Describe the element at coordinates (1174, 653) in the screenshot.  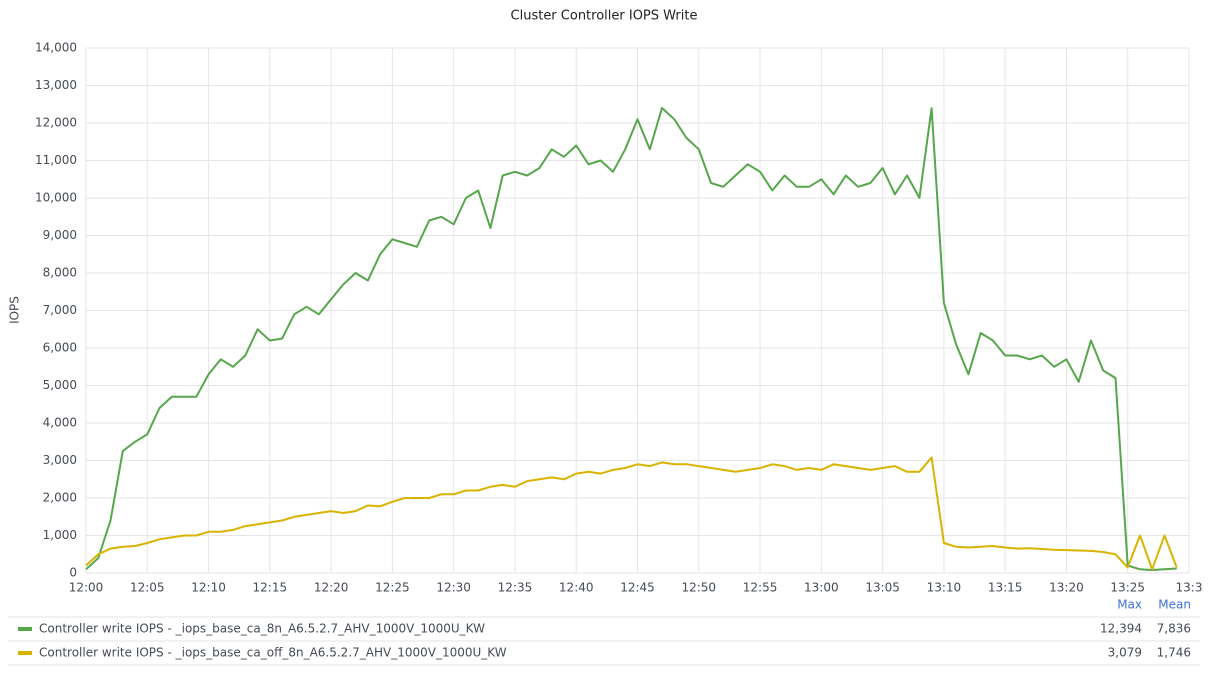
I see `legend-mean: 1,746` at that location.